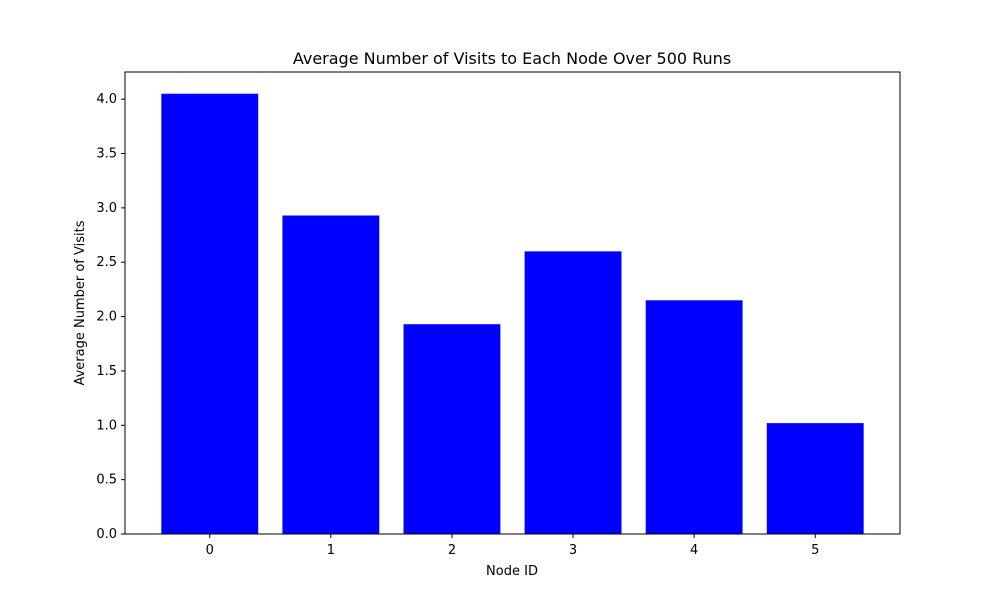  I want to click on y-tick-label: 2.0, so click(106, 317).